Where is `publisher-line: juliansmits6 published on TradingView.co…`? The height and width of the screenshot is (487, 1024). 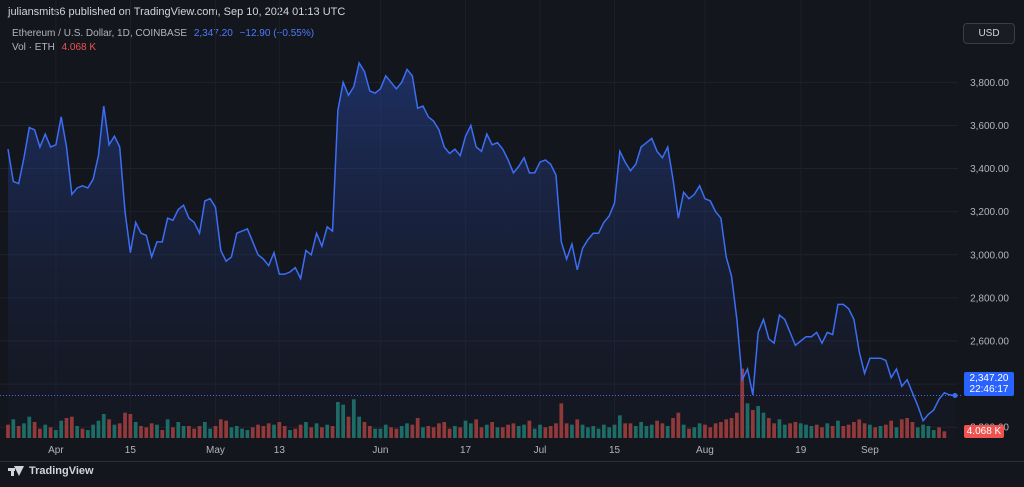
publisher-line: juliansmits6 published on TradingView.co… is located at coordinates (177, 12).